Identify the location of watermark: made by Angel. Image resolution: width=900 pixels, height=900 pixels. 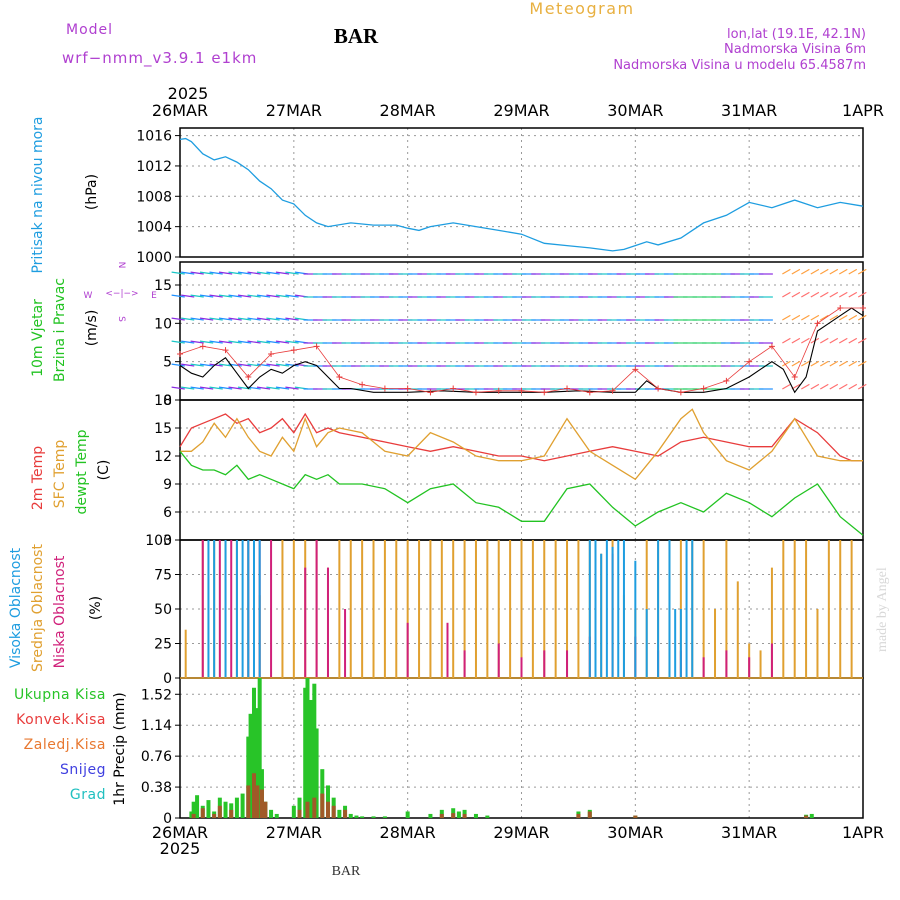
(882, 609).